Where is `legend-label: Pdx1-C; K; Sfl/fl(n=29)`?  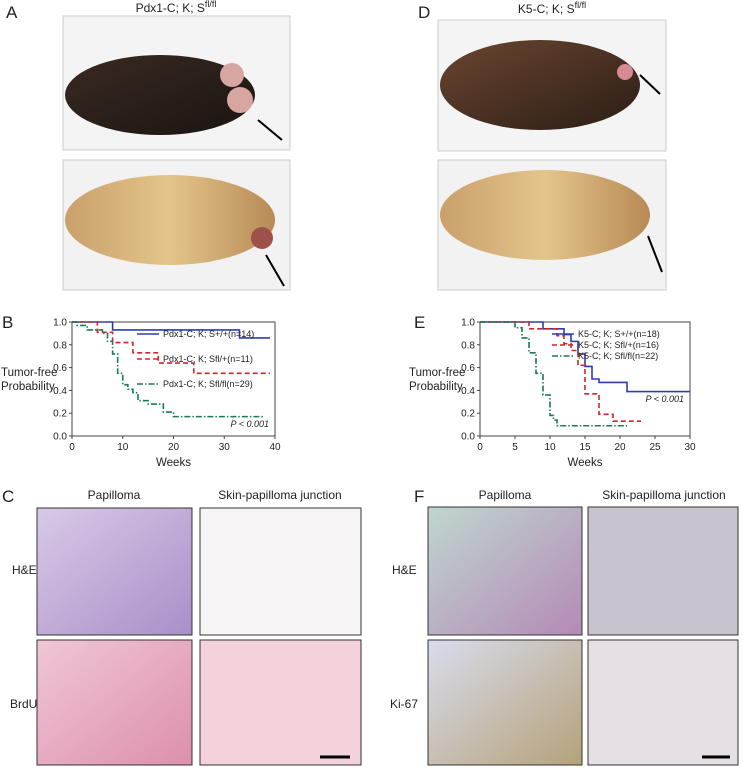 legend-label: Pdx1-C; K; Sfl/fl(n=29) is located at coordinates (208, 384).